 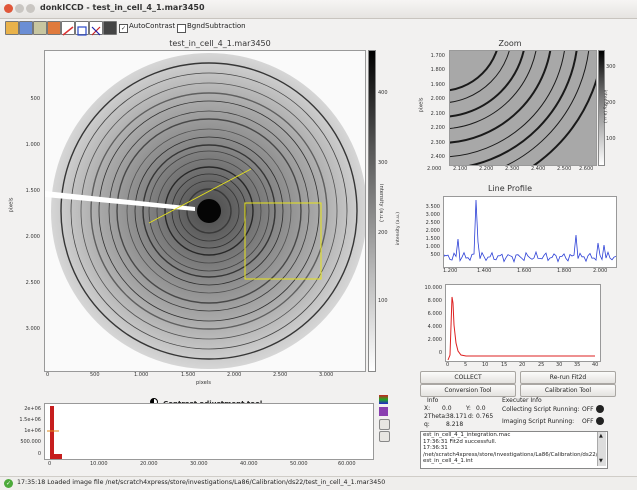 What do you see at coordinates (8, 8) in the screenshot?
I see `close-window-button` at bounding box center [8, 8].